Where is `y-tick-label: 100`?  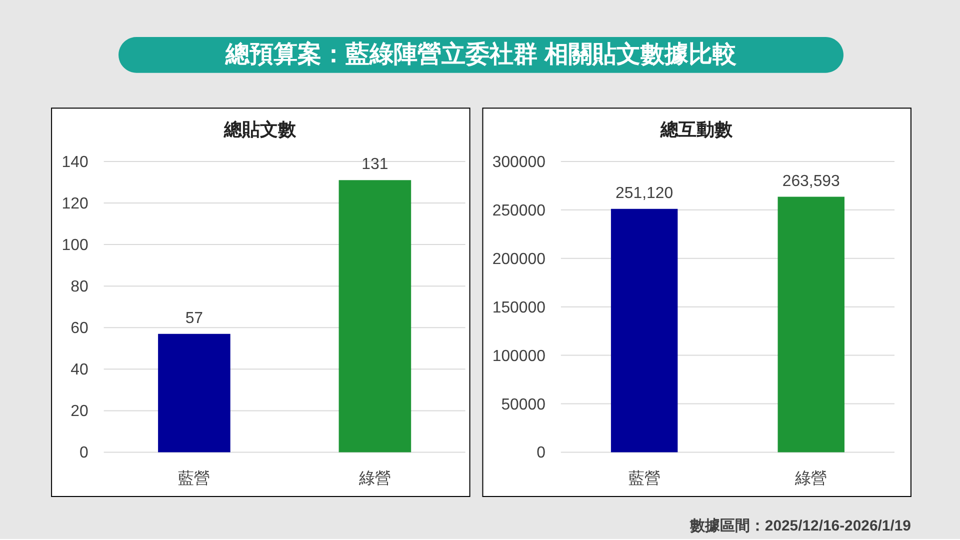
y-tick-label: 100 is located at coordinates (75, 245).